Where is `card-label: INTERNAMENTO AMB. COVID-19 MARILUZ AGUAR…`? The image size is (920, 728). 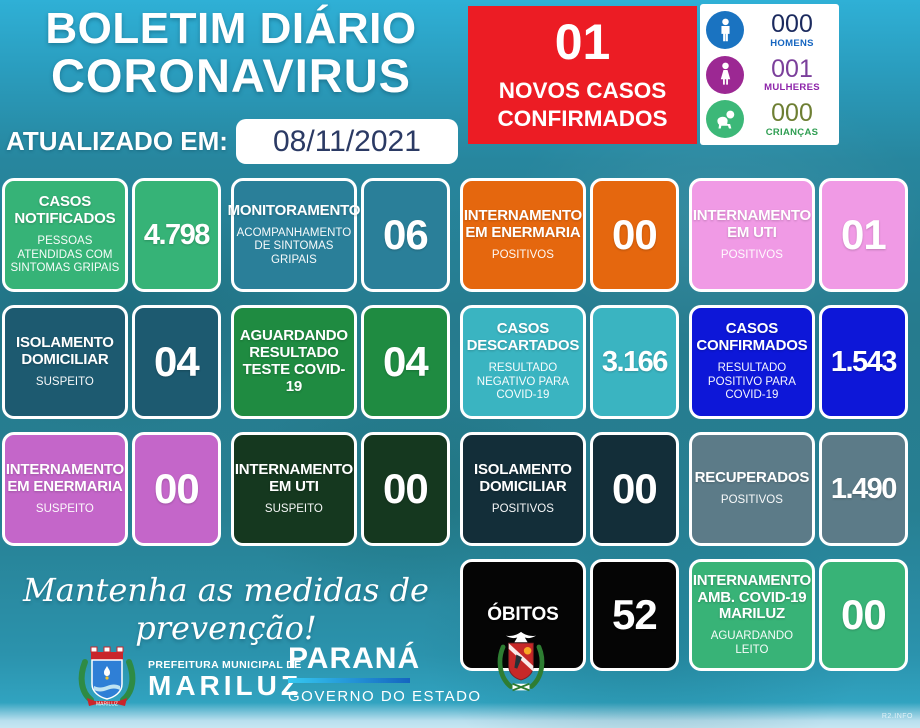 card-label: INTERNAMENTO AMB. COVID-19 MARILUZ AGUAR… is located at coordinates (752, 615).